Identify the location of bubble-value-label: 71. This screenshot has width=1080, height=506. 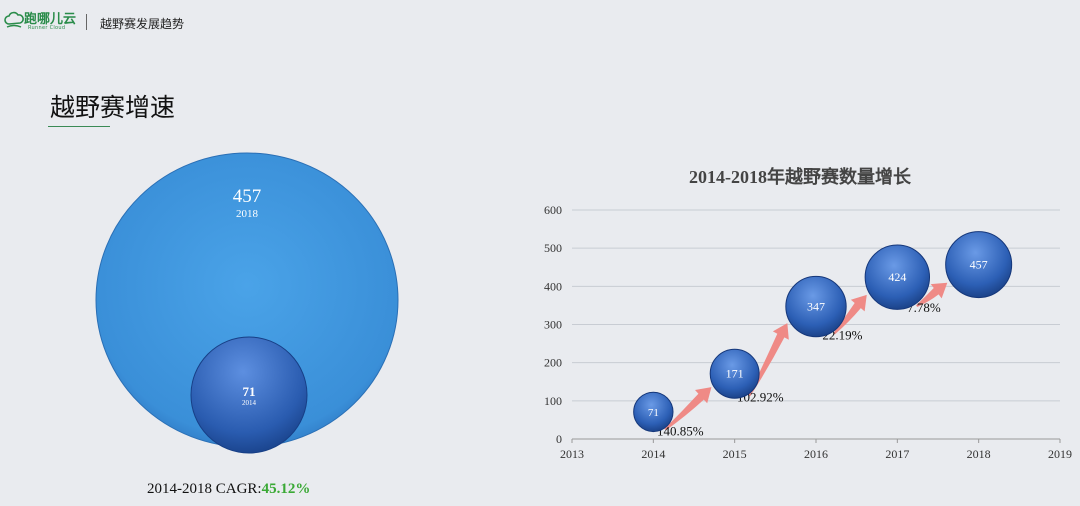
(653, 413).